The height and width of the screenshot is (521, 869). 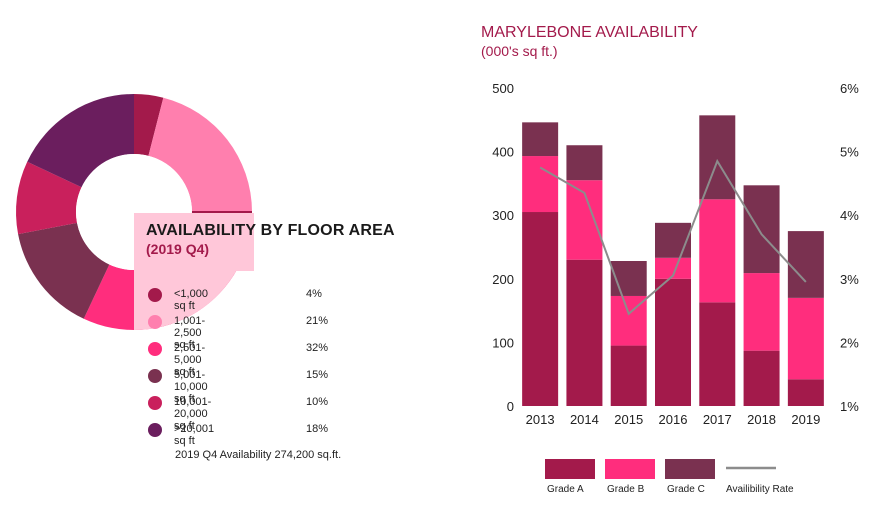 I want to click on donut-title-block: AVAILABILITY BY FLOOR AREA (2019 Q4), so click(x=270, y=239).